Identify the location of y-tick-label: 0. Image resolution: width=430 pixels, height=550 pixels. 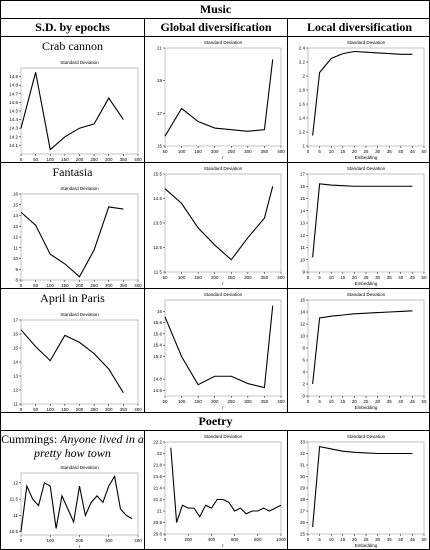
(303, 396).